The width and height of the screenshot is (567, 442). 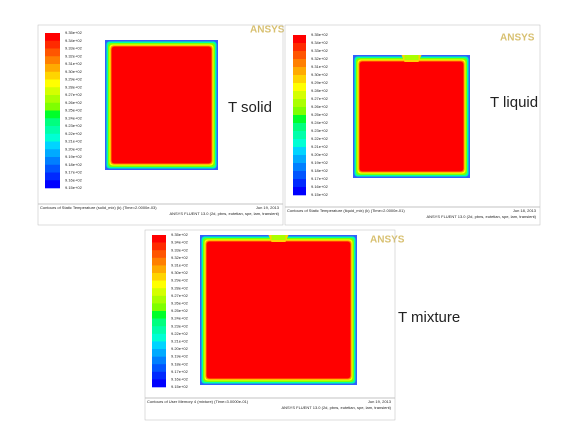 I want to click on panel-caption: T mixture, so click(x=429, y=317).